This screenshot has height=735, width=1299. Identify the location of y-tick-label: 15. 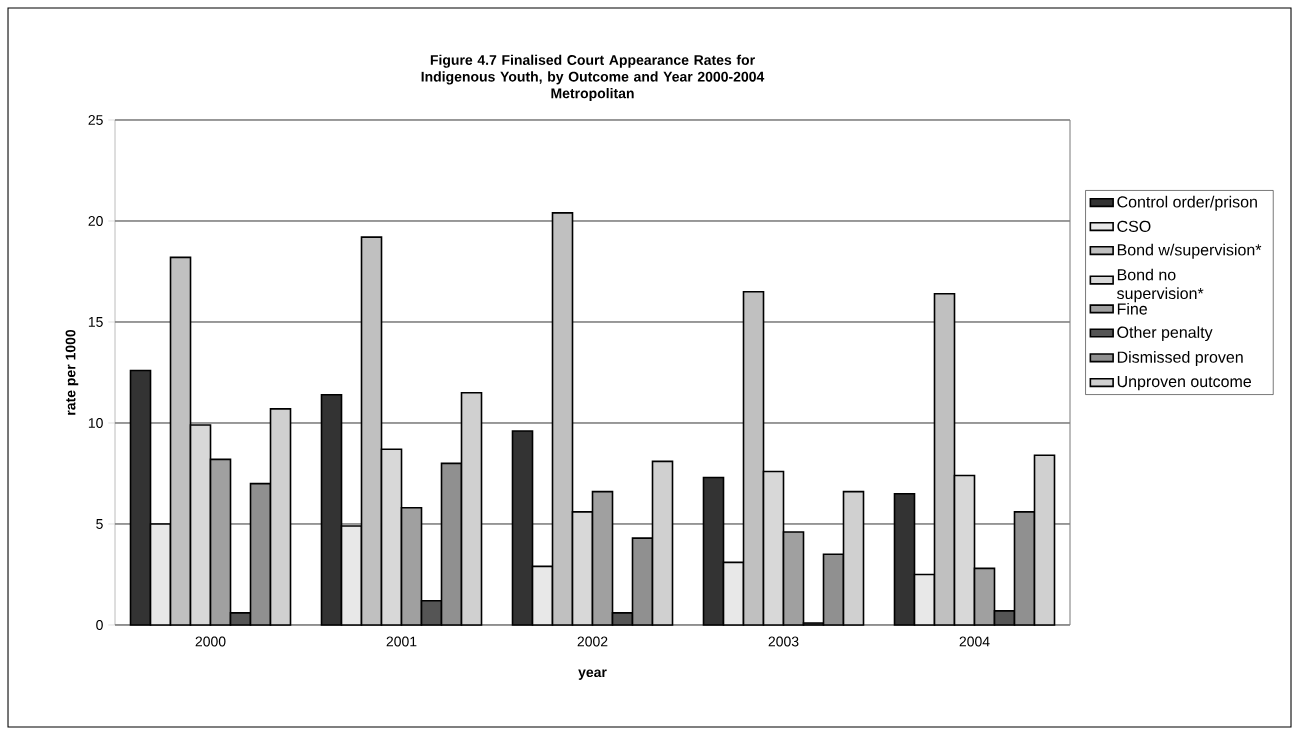
(95, 322).